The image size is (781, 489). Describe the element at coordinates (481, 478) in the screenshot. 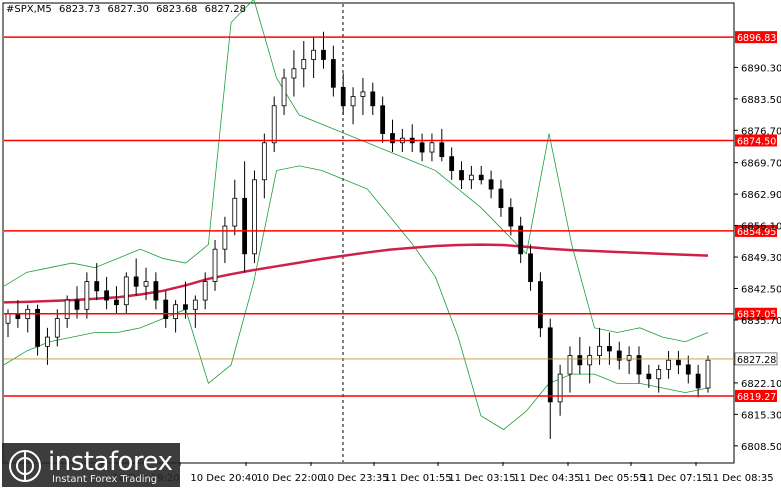

I see `x-tick-label: 11 Dec 03:15` at that location.